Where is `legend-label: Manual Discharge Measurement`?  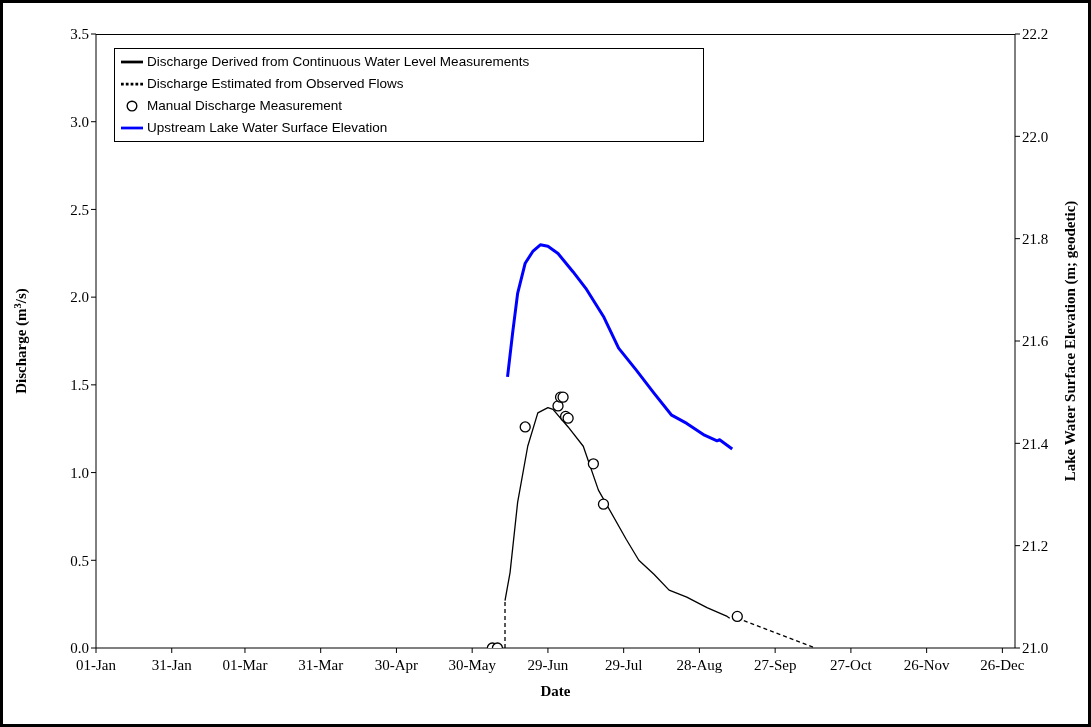
legend-label: Manual Discharge Measurement is located at coordinates (245, 105).